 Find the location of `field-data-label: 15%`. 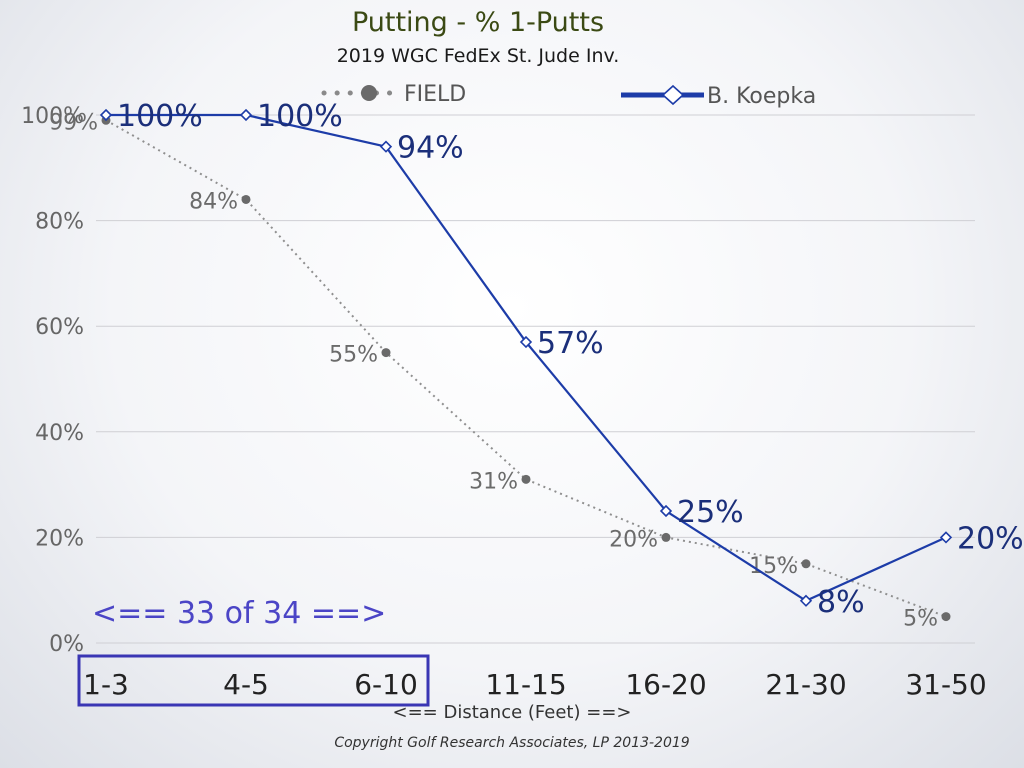

field-data-label: 15% is located at coordinates (773, 566).